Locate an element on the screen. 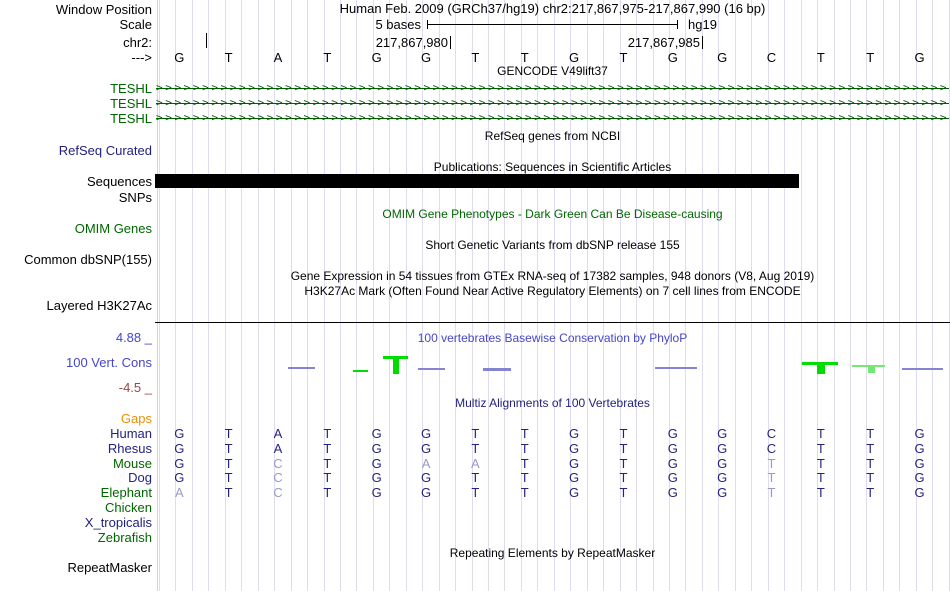  track-label-gaps: Gaps is located at coordinates (136, 418).